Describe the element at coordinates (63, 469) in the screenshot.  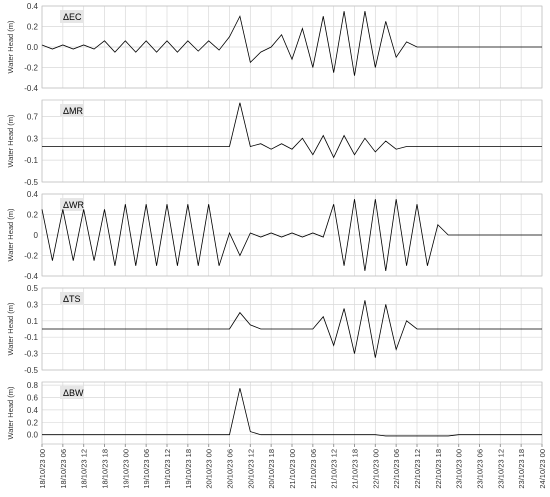
I see `x-tick-label: 18/10/23 06` at that location.